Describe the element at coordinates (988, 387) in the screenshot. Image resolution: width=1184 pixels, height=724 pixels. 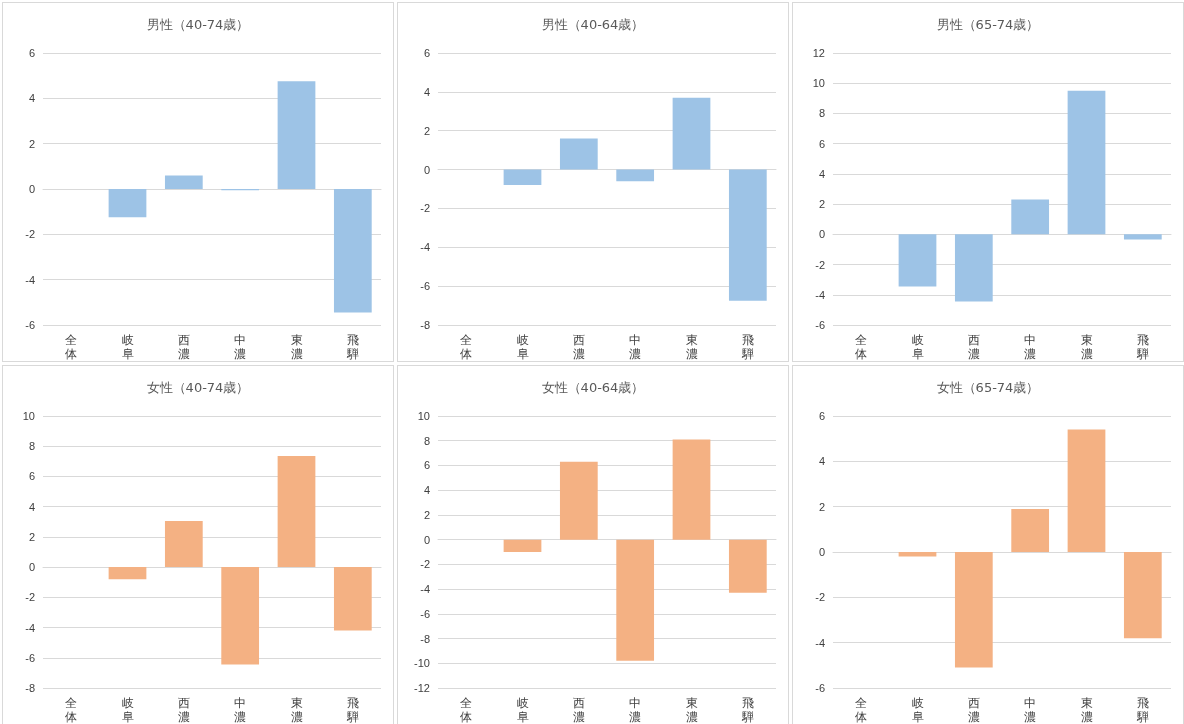
I see `chart-title: 女性（65-74歳）` at that location.